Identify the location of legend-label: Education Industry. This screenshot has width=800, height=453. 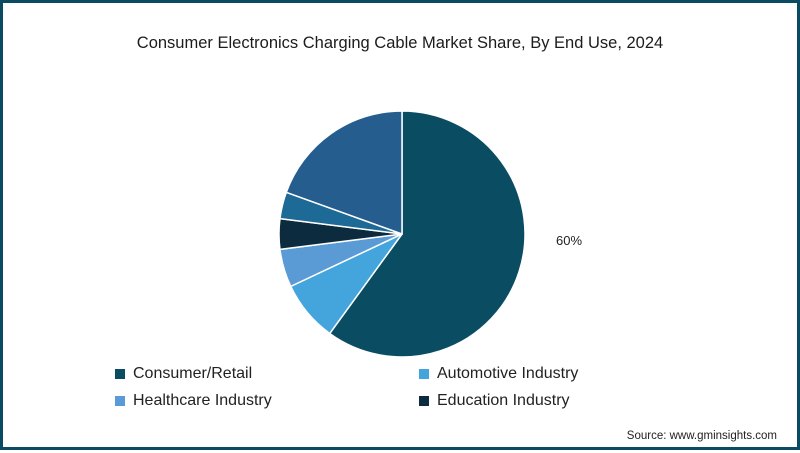
(503, 400).